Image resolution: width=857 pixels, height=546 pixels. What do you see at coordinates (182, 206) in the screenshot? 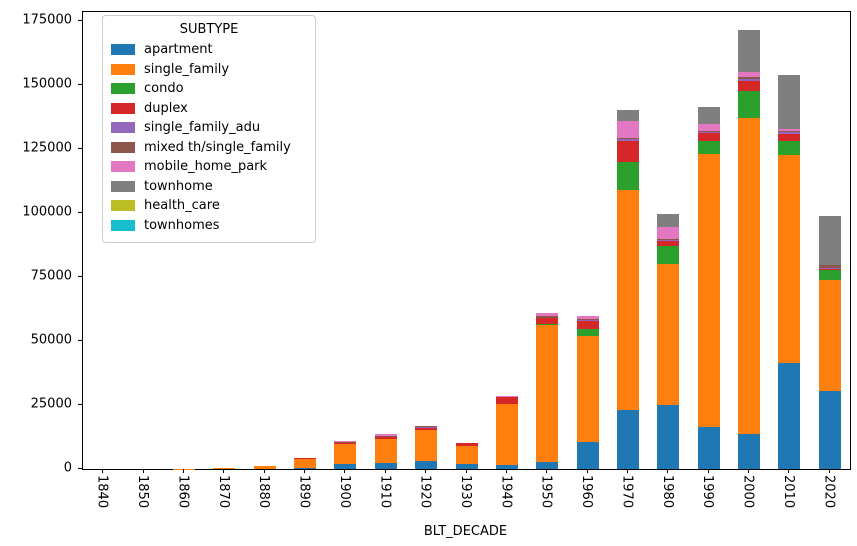
I see `legend-label: health_care` at bounding box center [182, 206].